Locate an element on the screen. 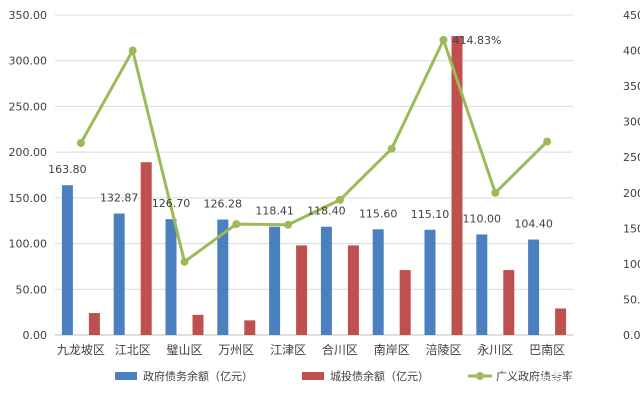 The height and width of the screenshot is (401, 640). right-tick-label: 150.00% is located at coordinates (631, 228).